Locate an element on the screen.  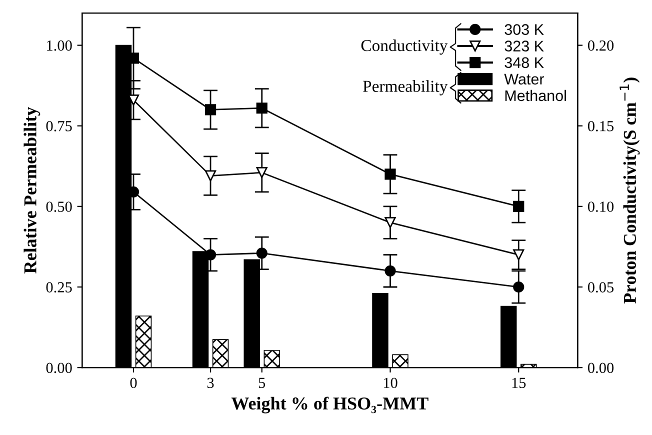
y-tick-label: 0.75 is located at coordinates (59, 126).